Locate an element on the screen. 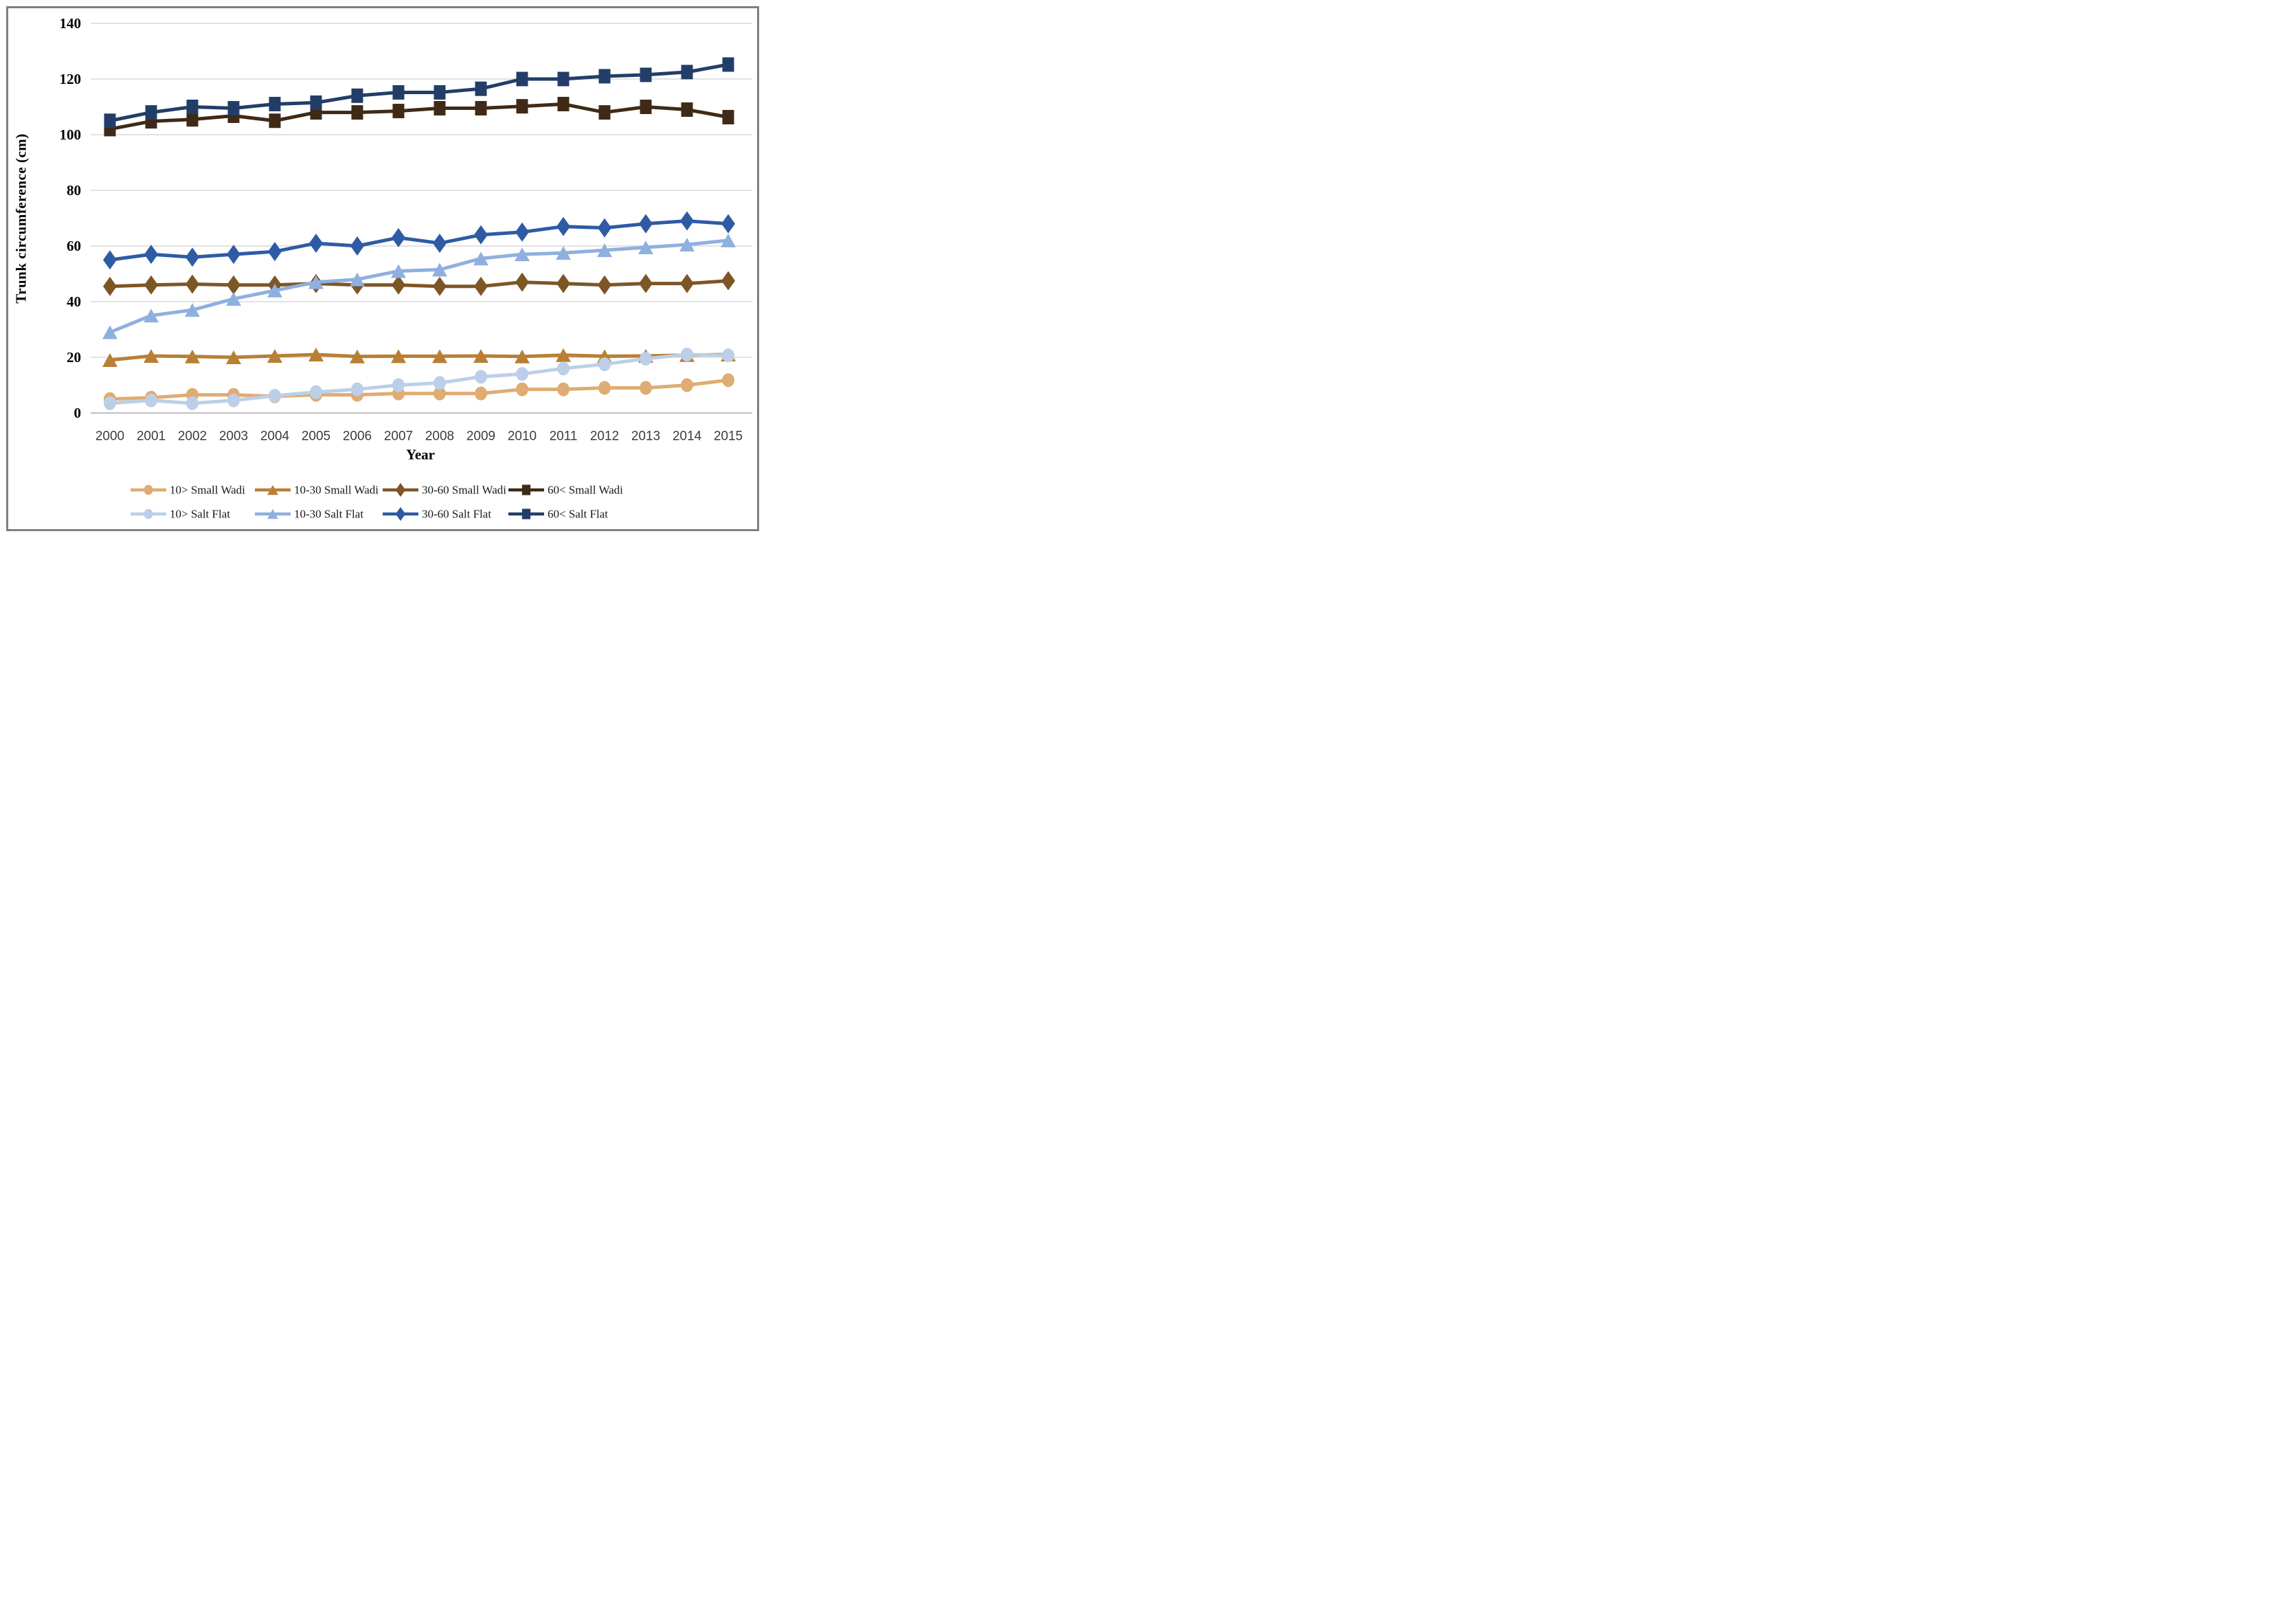 The width and height of the screenshot is (2296, 1612). legend-label: 30-60 Salt Flat is located at coordinates (456, 514).